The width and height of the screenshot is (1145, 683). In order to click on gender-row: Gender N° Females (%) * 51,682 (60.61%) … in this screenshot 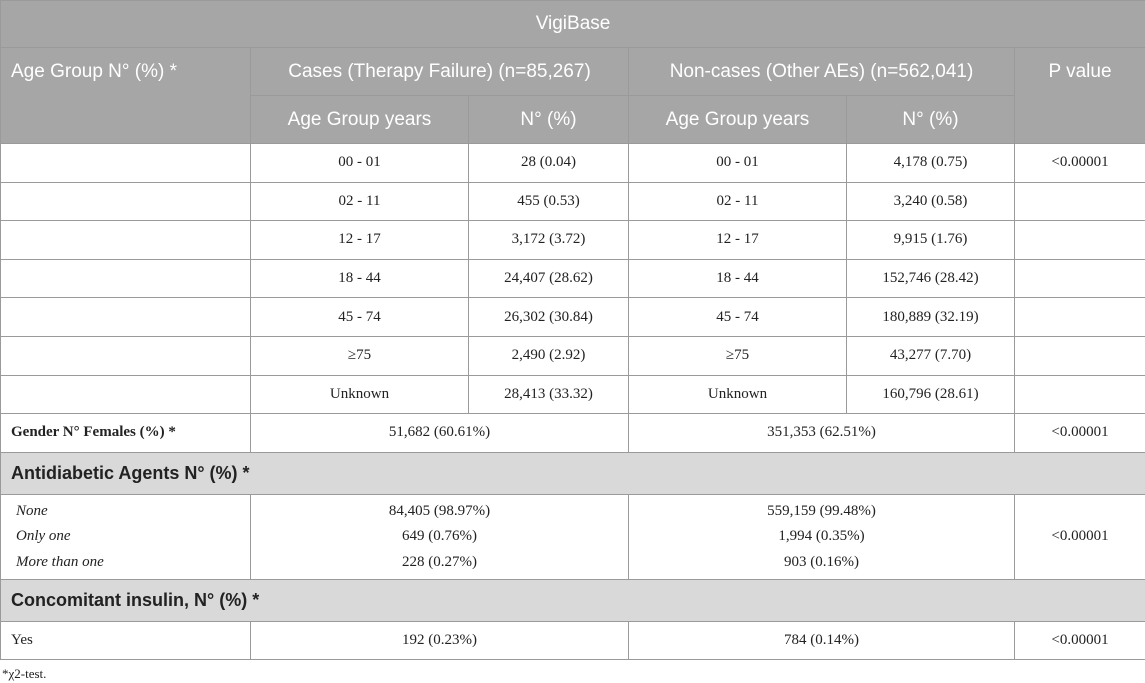, I will do `click(572, 433)`.